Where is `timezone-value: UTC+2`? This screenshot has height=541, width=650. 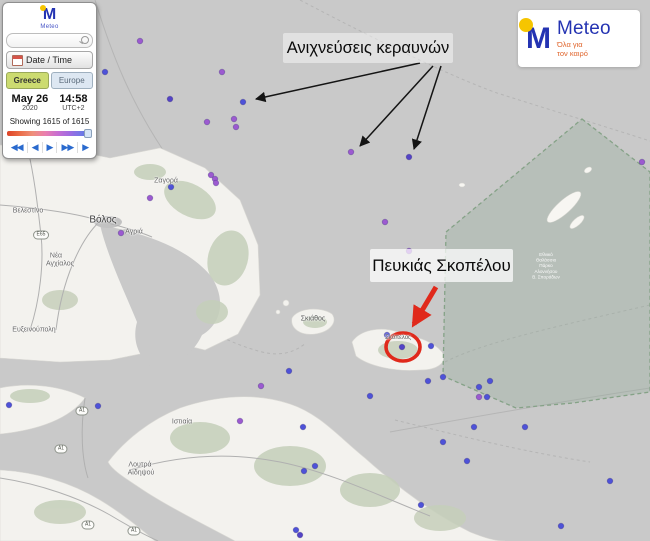 timezone-value: UTC+2 is located at coordinates (73, 109).